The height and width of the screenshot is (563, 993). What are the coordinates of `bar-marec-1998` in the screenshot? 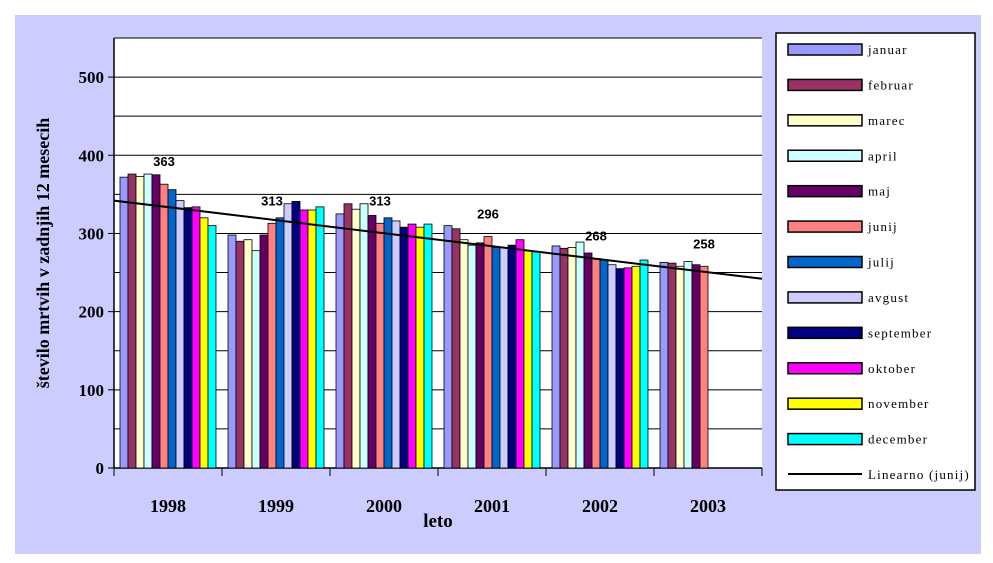 It's located at (140, 322).